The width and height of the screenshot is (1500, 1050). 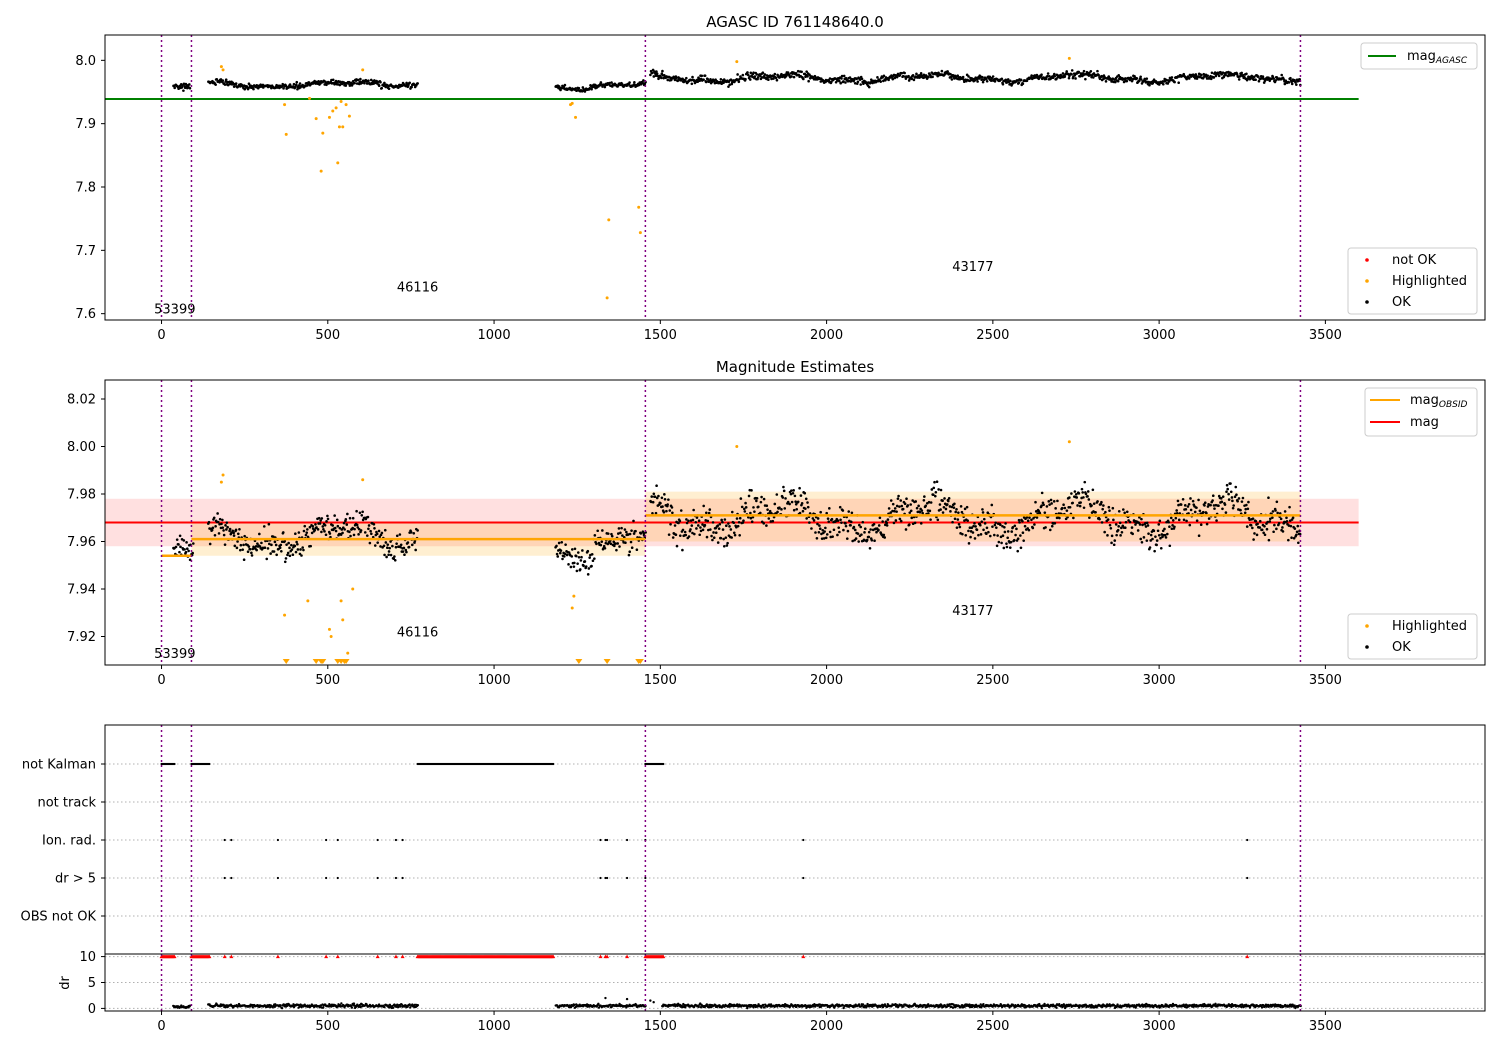 What do you see at coordinates (174, 956) in the screenshot?
I see `dr-capped-marker` at bounding box center [174, 956].